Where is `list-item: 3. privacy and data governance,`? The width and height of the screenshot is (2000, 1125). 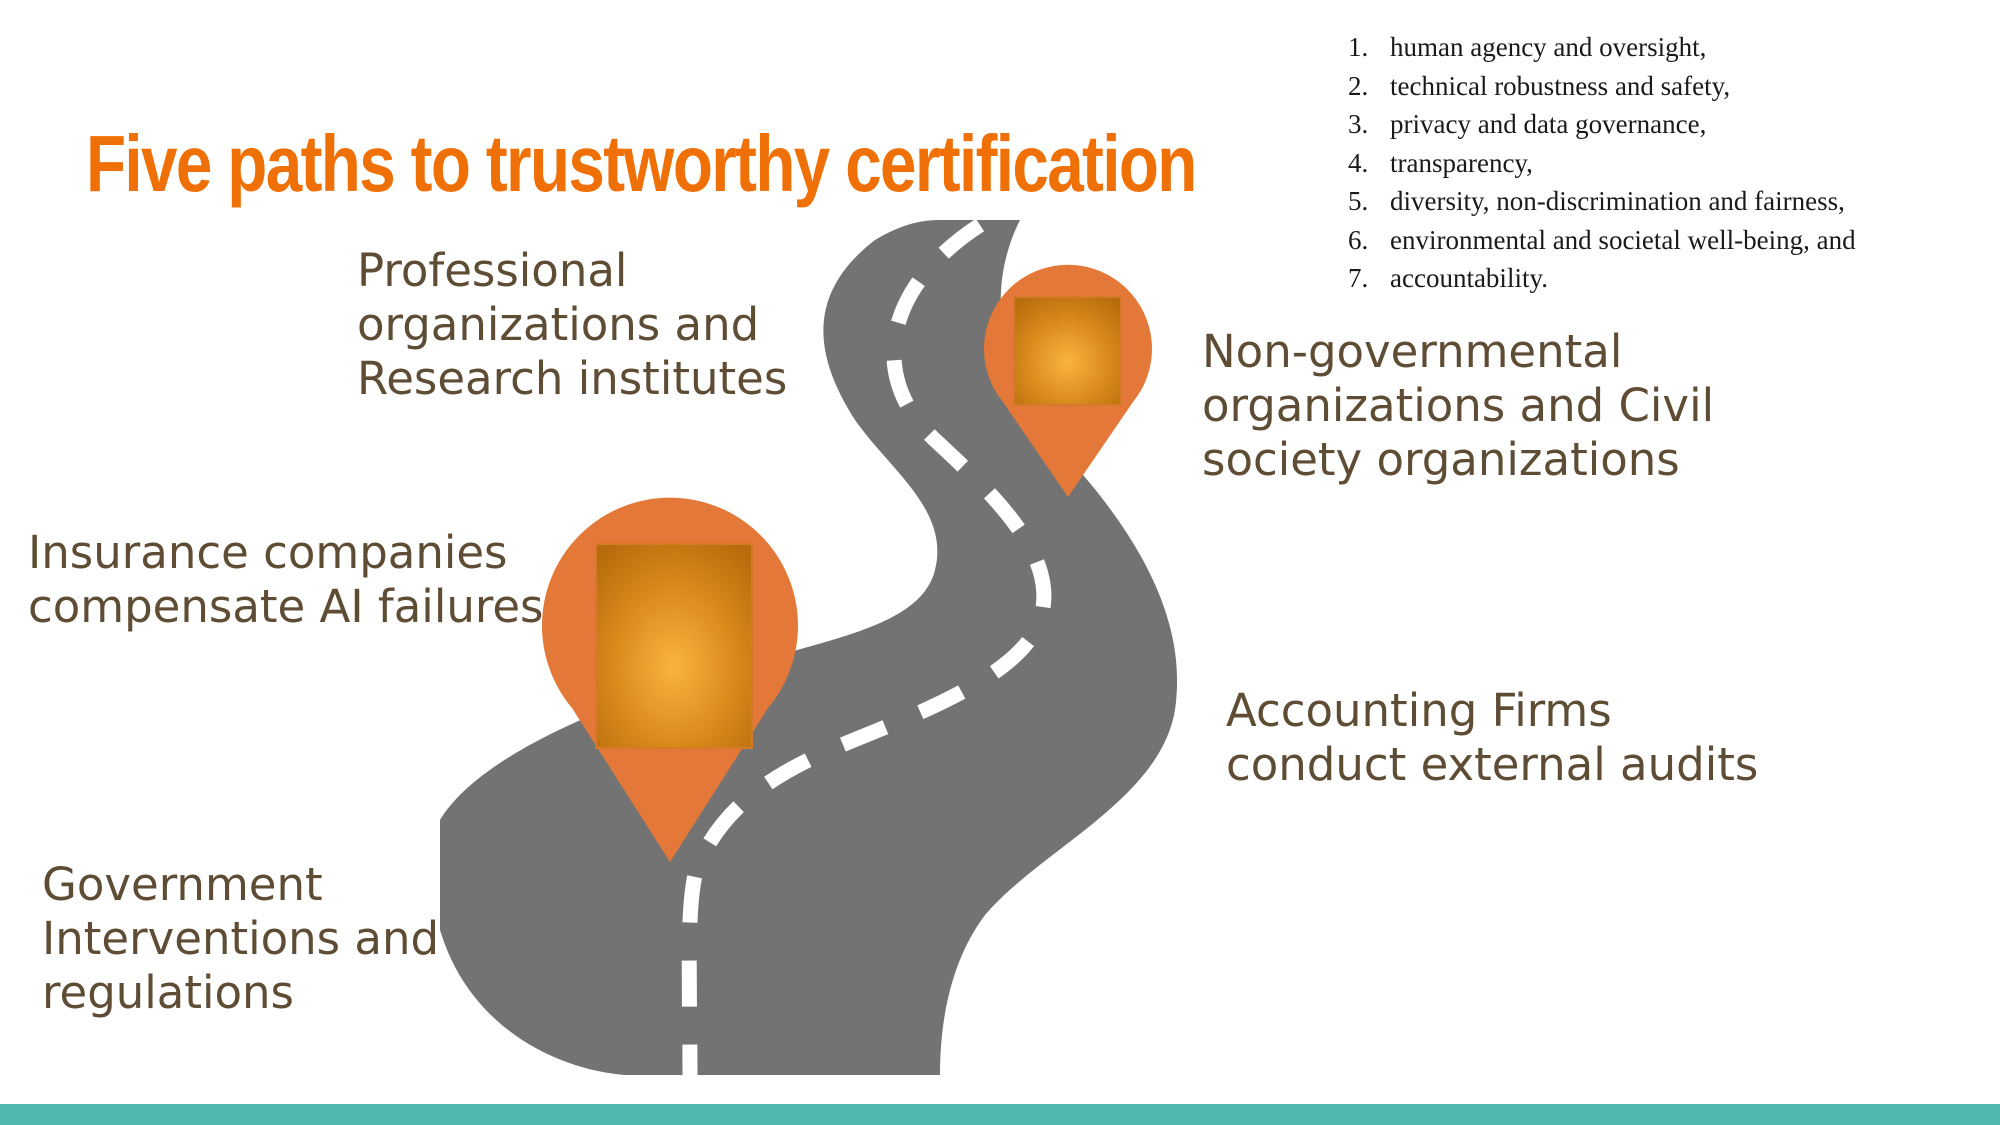
list-item: 3. privacy and data governance, is located at coordinates (1602, 124).